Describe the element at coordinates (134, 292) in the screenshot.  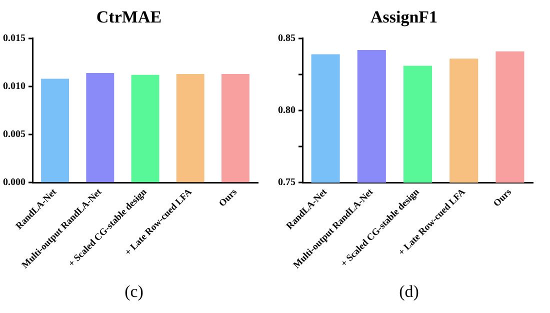
I see `text: (c)` at that location.